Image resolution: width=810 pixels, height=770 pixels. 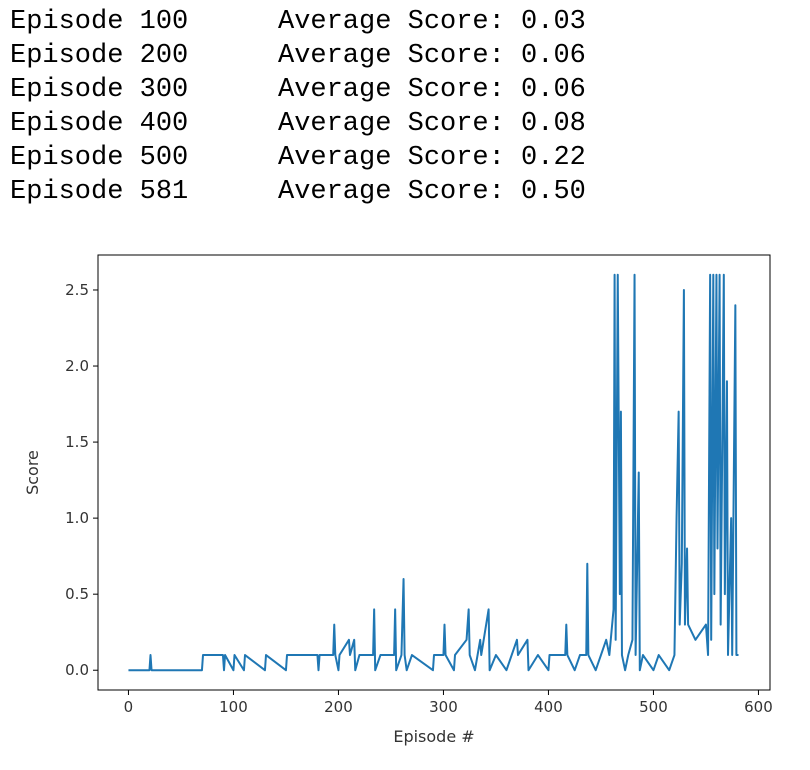 What do you see at coordinates (443, 707) in the screenshot?
I see `x-tick-label: 300` at bounding box center [443, 707].